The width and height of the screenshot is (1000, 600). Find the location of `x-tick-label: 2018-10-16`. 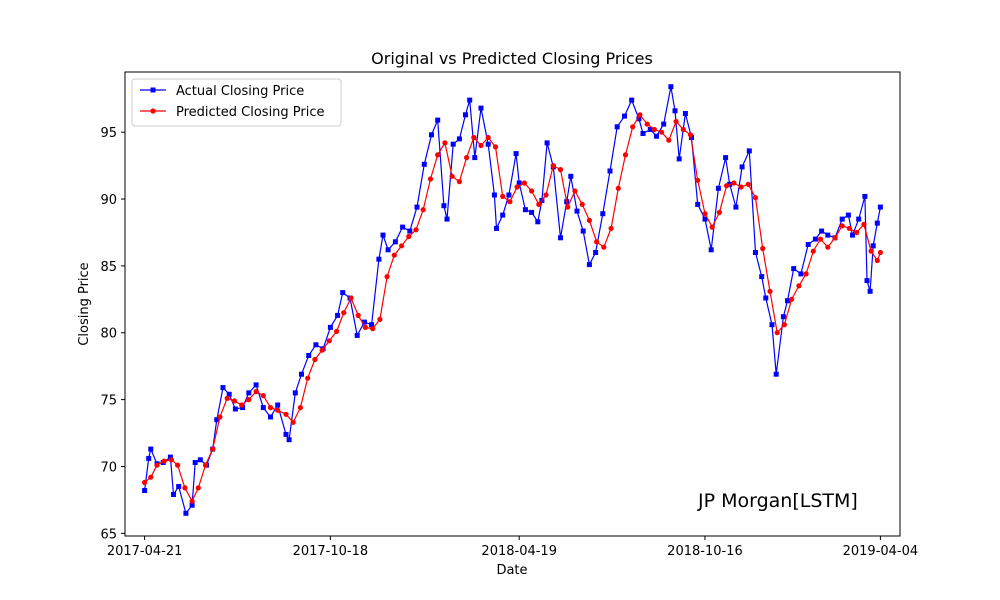

x-tick-label: 2018-10-16 is located at coordinates (705, 551).